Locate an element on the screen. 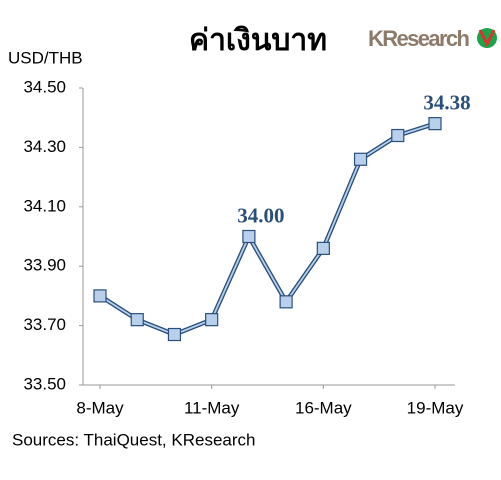 The image size is (501, 480). x-tick-label: 19-May is located at coordinates (435, 407).